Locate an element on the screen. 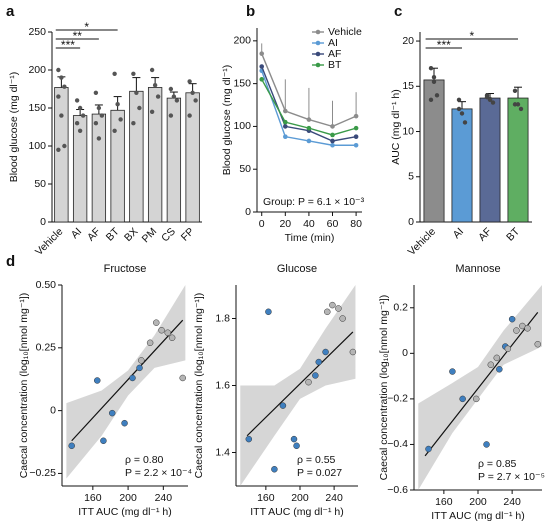 This screenshot has width=556, height=529. panel-label: a is located at coordinates (10, 11).